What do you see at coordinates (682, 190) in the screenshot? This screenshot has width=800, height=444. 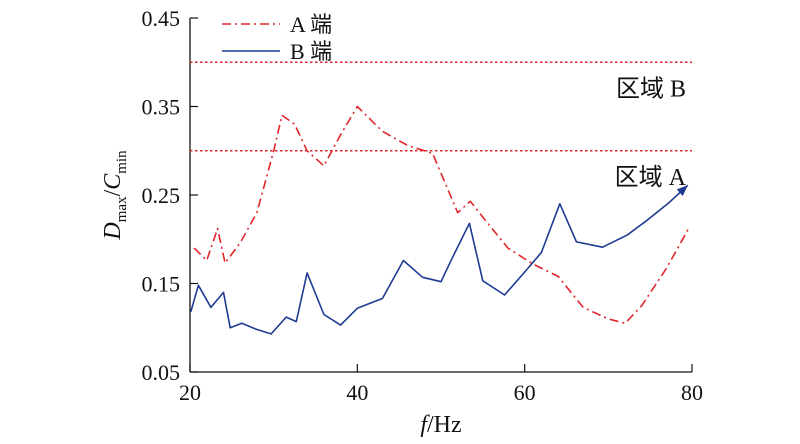 I see `series-arrowhead` at bounding box center [682, 190].